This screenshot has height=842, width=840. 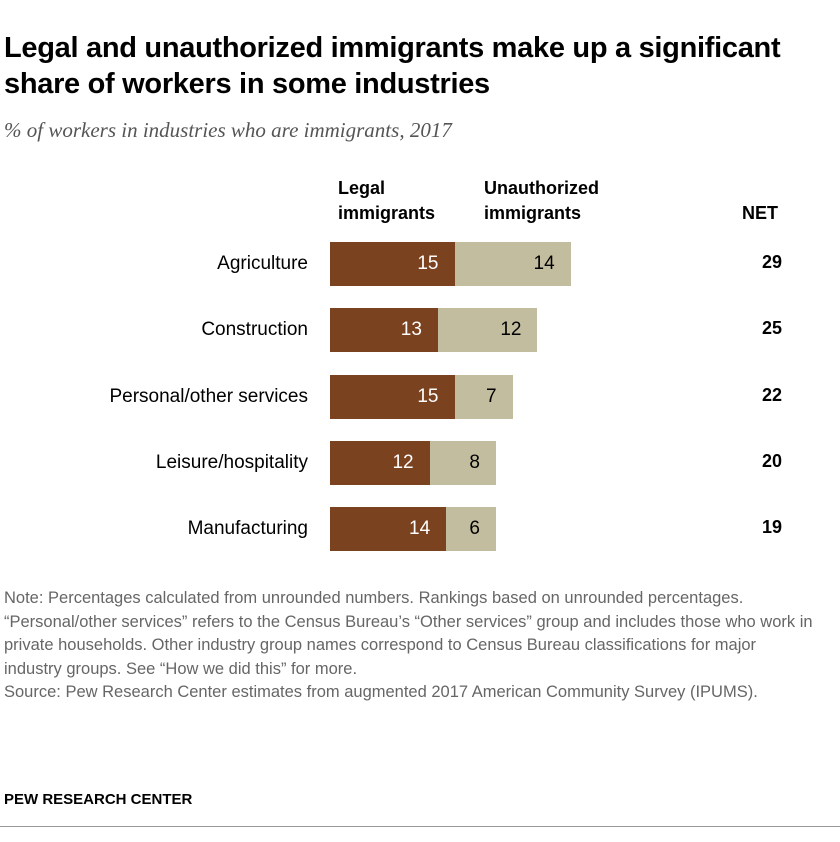 What do you see at coordinates (362, 188) in the screenshot?
I see `legend-legal-line1: Legal` at bounding box center [362, 188].